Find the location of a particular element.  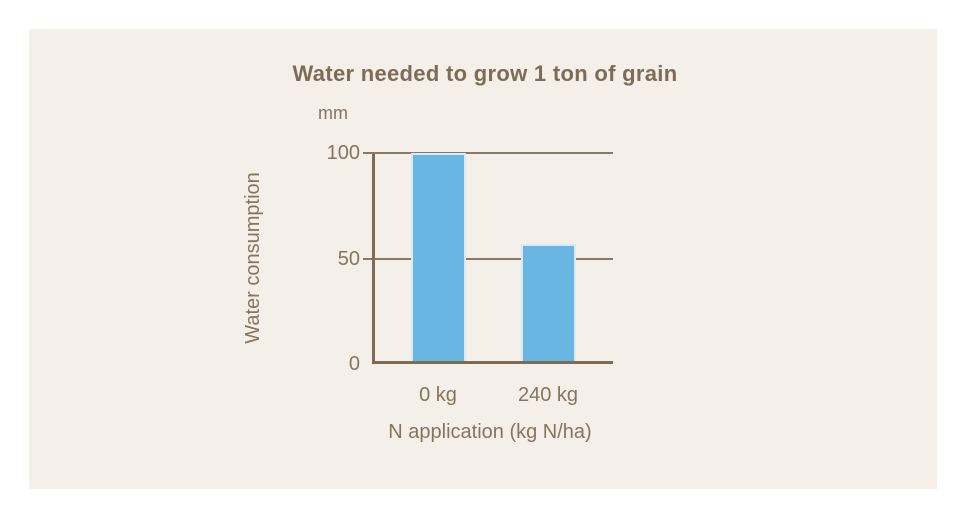

chart-title: Water needed to grow 1 ton of grain is located at coordinates (485, 73).